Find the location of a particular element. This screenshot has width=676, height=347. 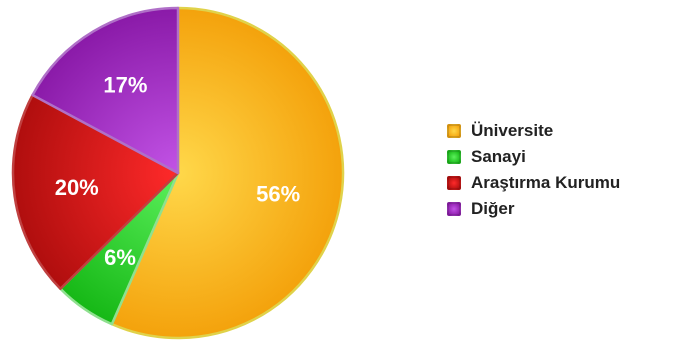

pie-slice-arastirma-kurumu is located at coordinates (95, 191).